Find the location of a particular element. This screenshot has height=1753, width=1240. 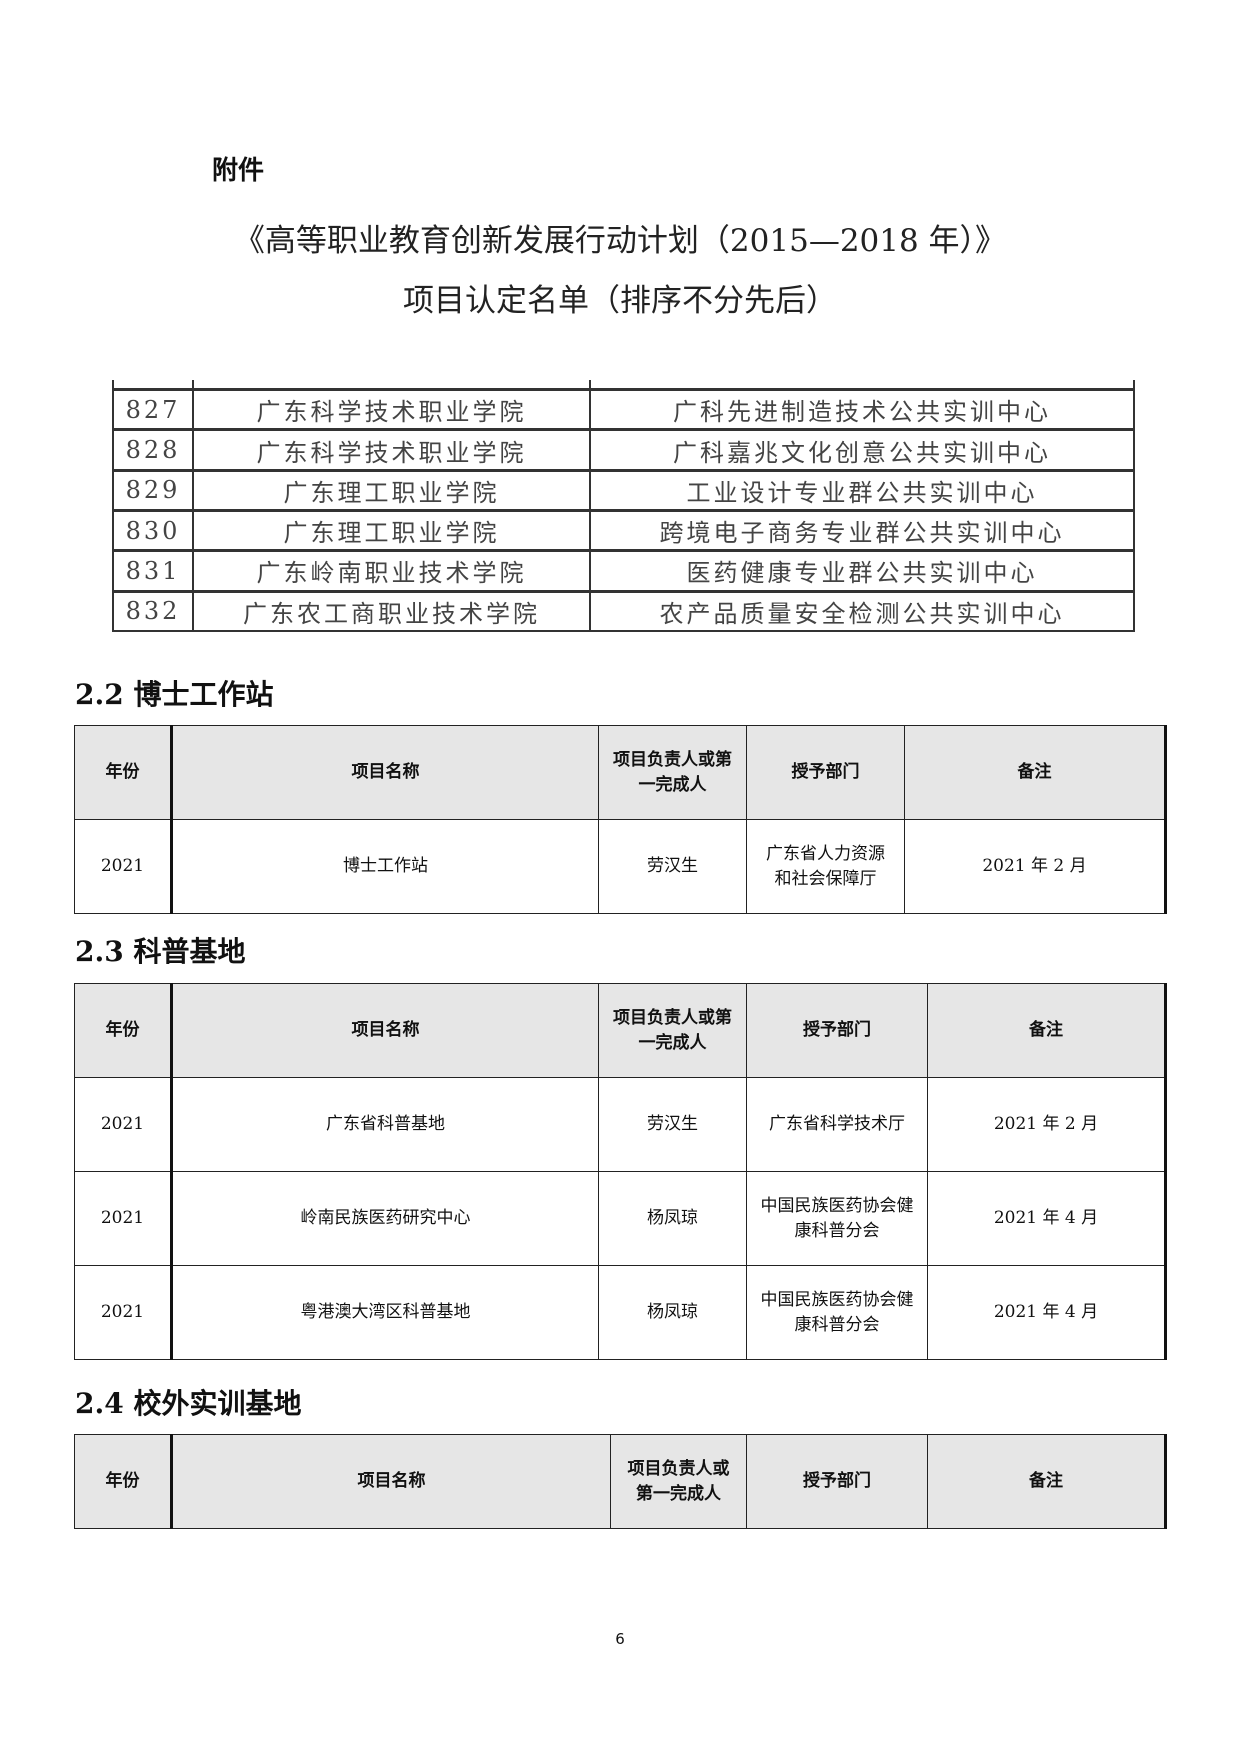

table-row: 827 广东科学技术职业学院 广科先进制造技术公共实训中心 is located at coordinates (623, 409).